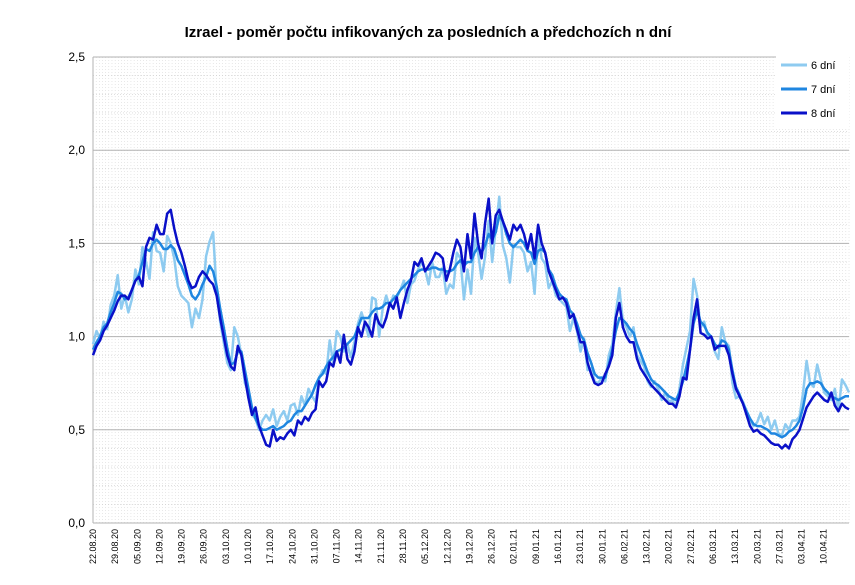 Image resolution: width=855 pixels, height=585 pixels. Describe the element at coordinates (580, 546) in the screenshot. I see `x-tick-label: 23.01.21` at that location.